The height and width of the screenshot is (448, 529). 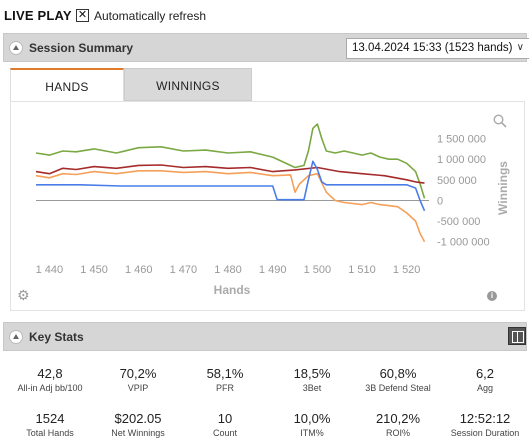 What do you see at coordinates (265, 336) in the screenshot?
I see `key-stats-header: Key Stats` at bounding box center [265, 336].